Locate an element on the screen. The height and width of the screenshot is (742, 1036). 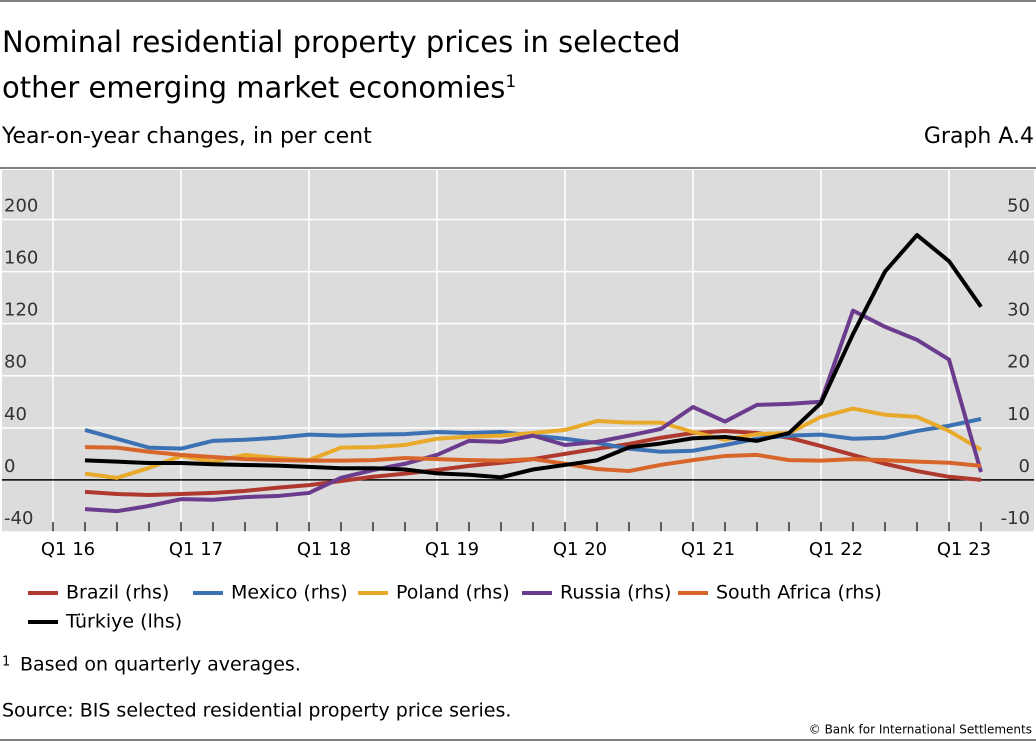
y2-tick-label: 0 is located at coordinates (1024, 466).